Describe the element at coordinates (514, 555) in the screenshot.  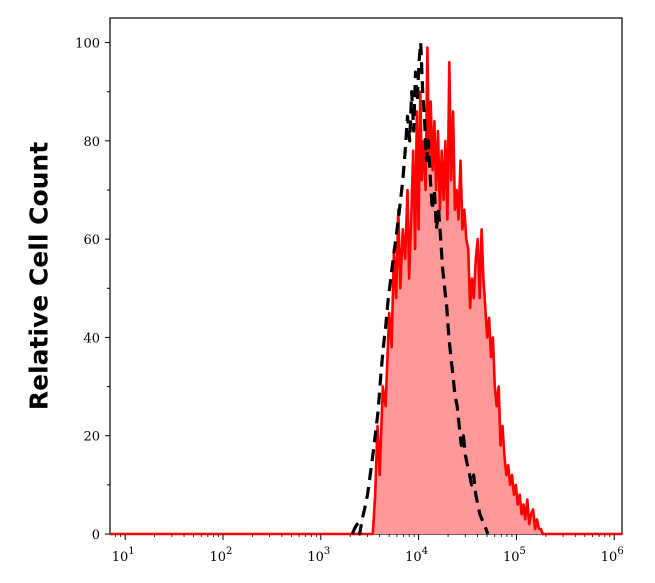
I see `x-tick-label: 10⁵` at that location.